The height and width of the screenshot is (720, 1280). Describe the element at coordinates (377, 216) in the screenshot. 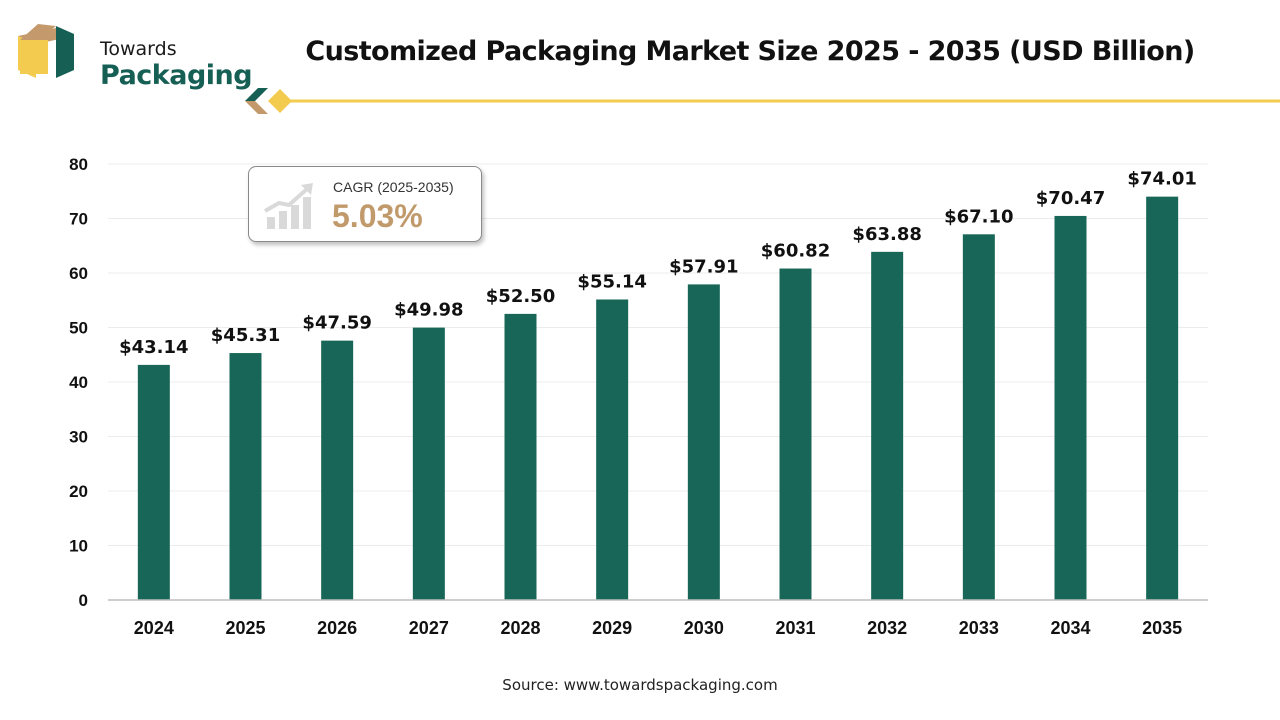

I see `cagr-value: 5.03%` at that location.